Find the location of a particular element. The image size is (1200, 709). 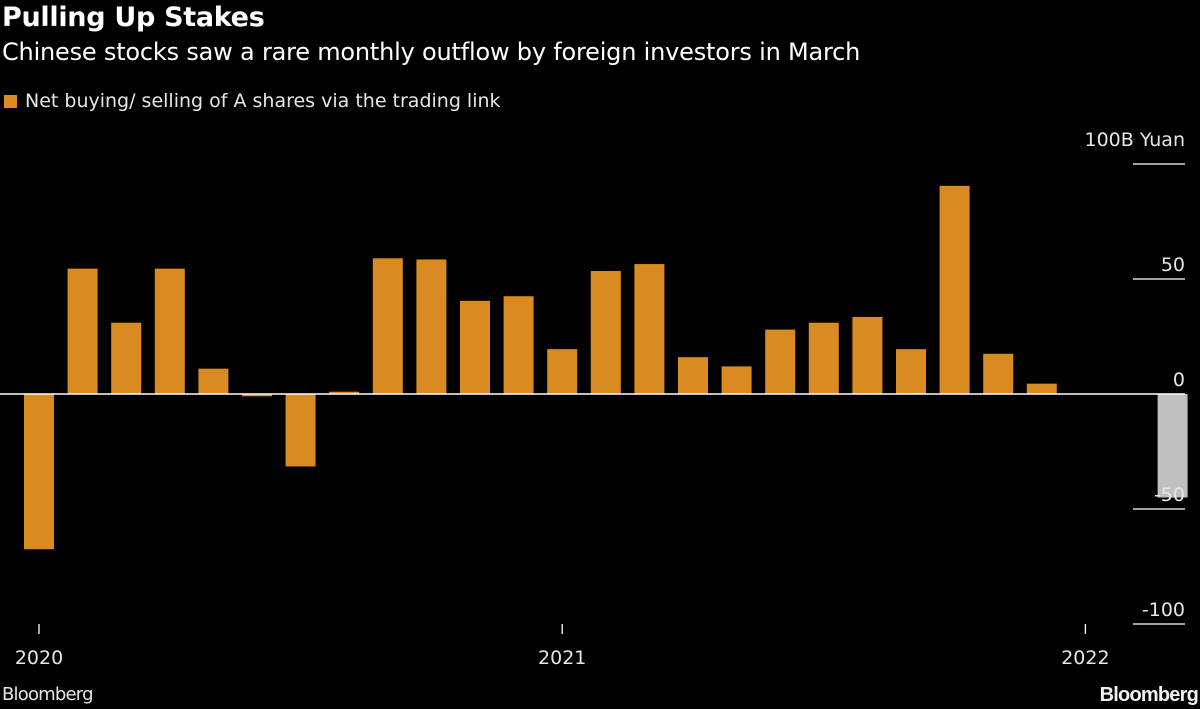

y-tick-label: 50 is located at coordinates (1173, 265).